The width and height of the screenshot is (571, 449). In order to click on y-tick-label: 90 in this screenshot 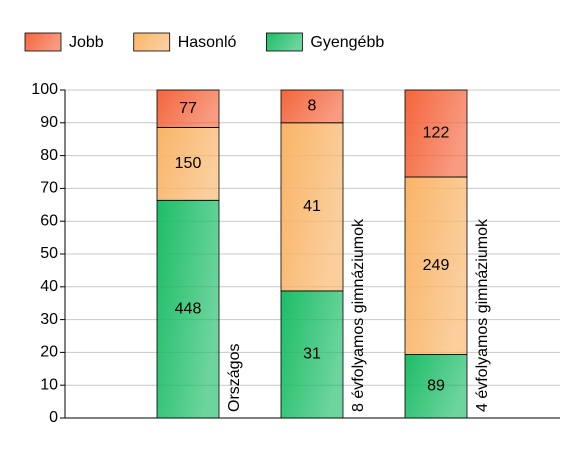, I will do `click(49, 122)`.